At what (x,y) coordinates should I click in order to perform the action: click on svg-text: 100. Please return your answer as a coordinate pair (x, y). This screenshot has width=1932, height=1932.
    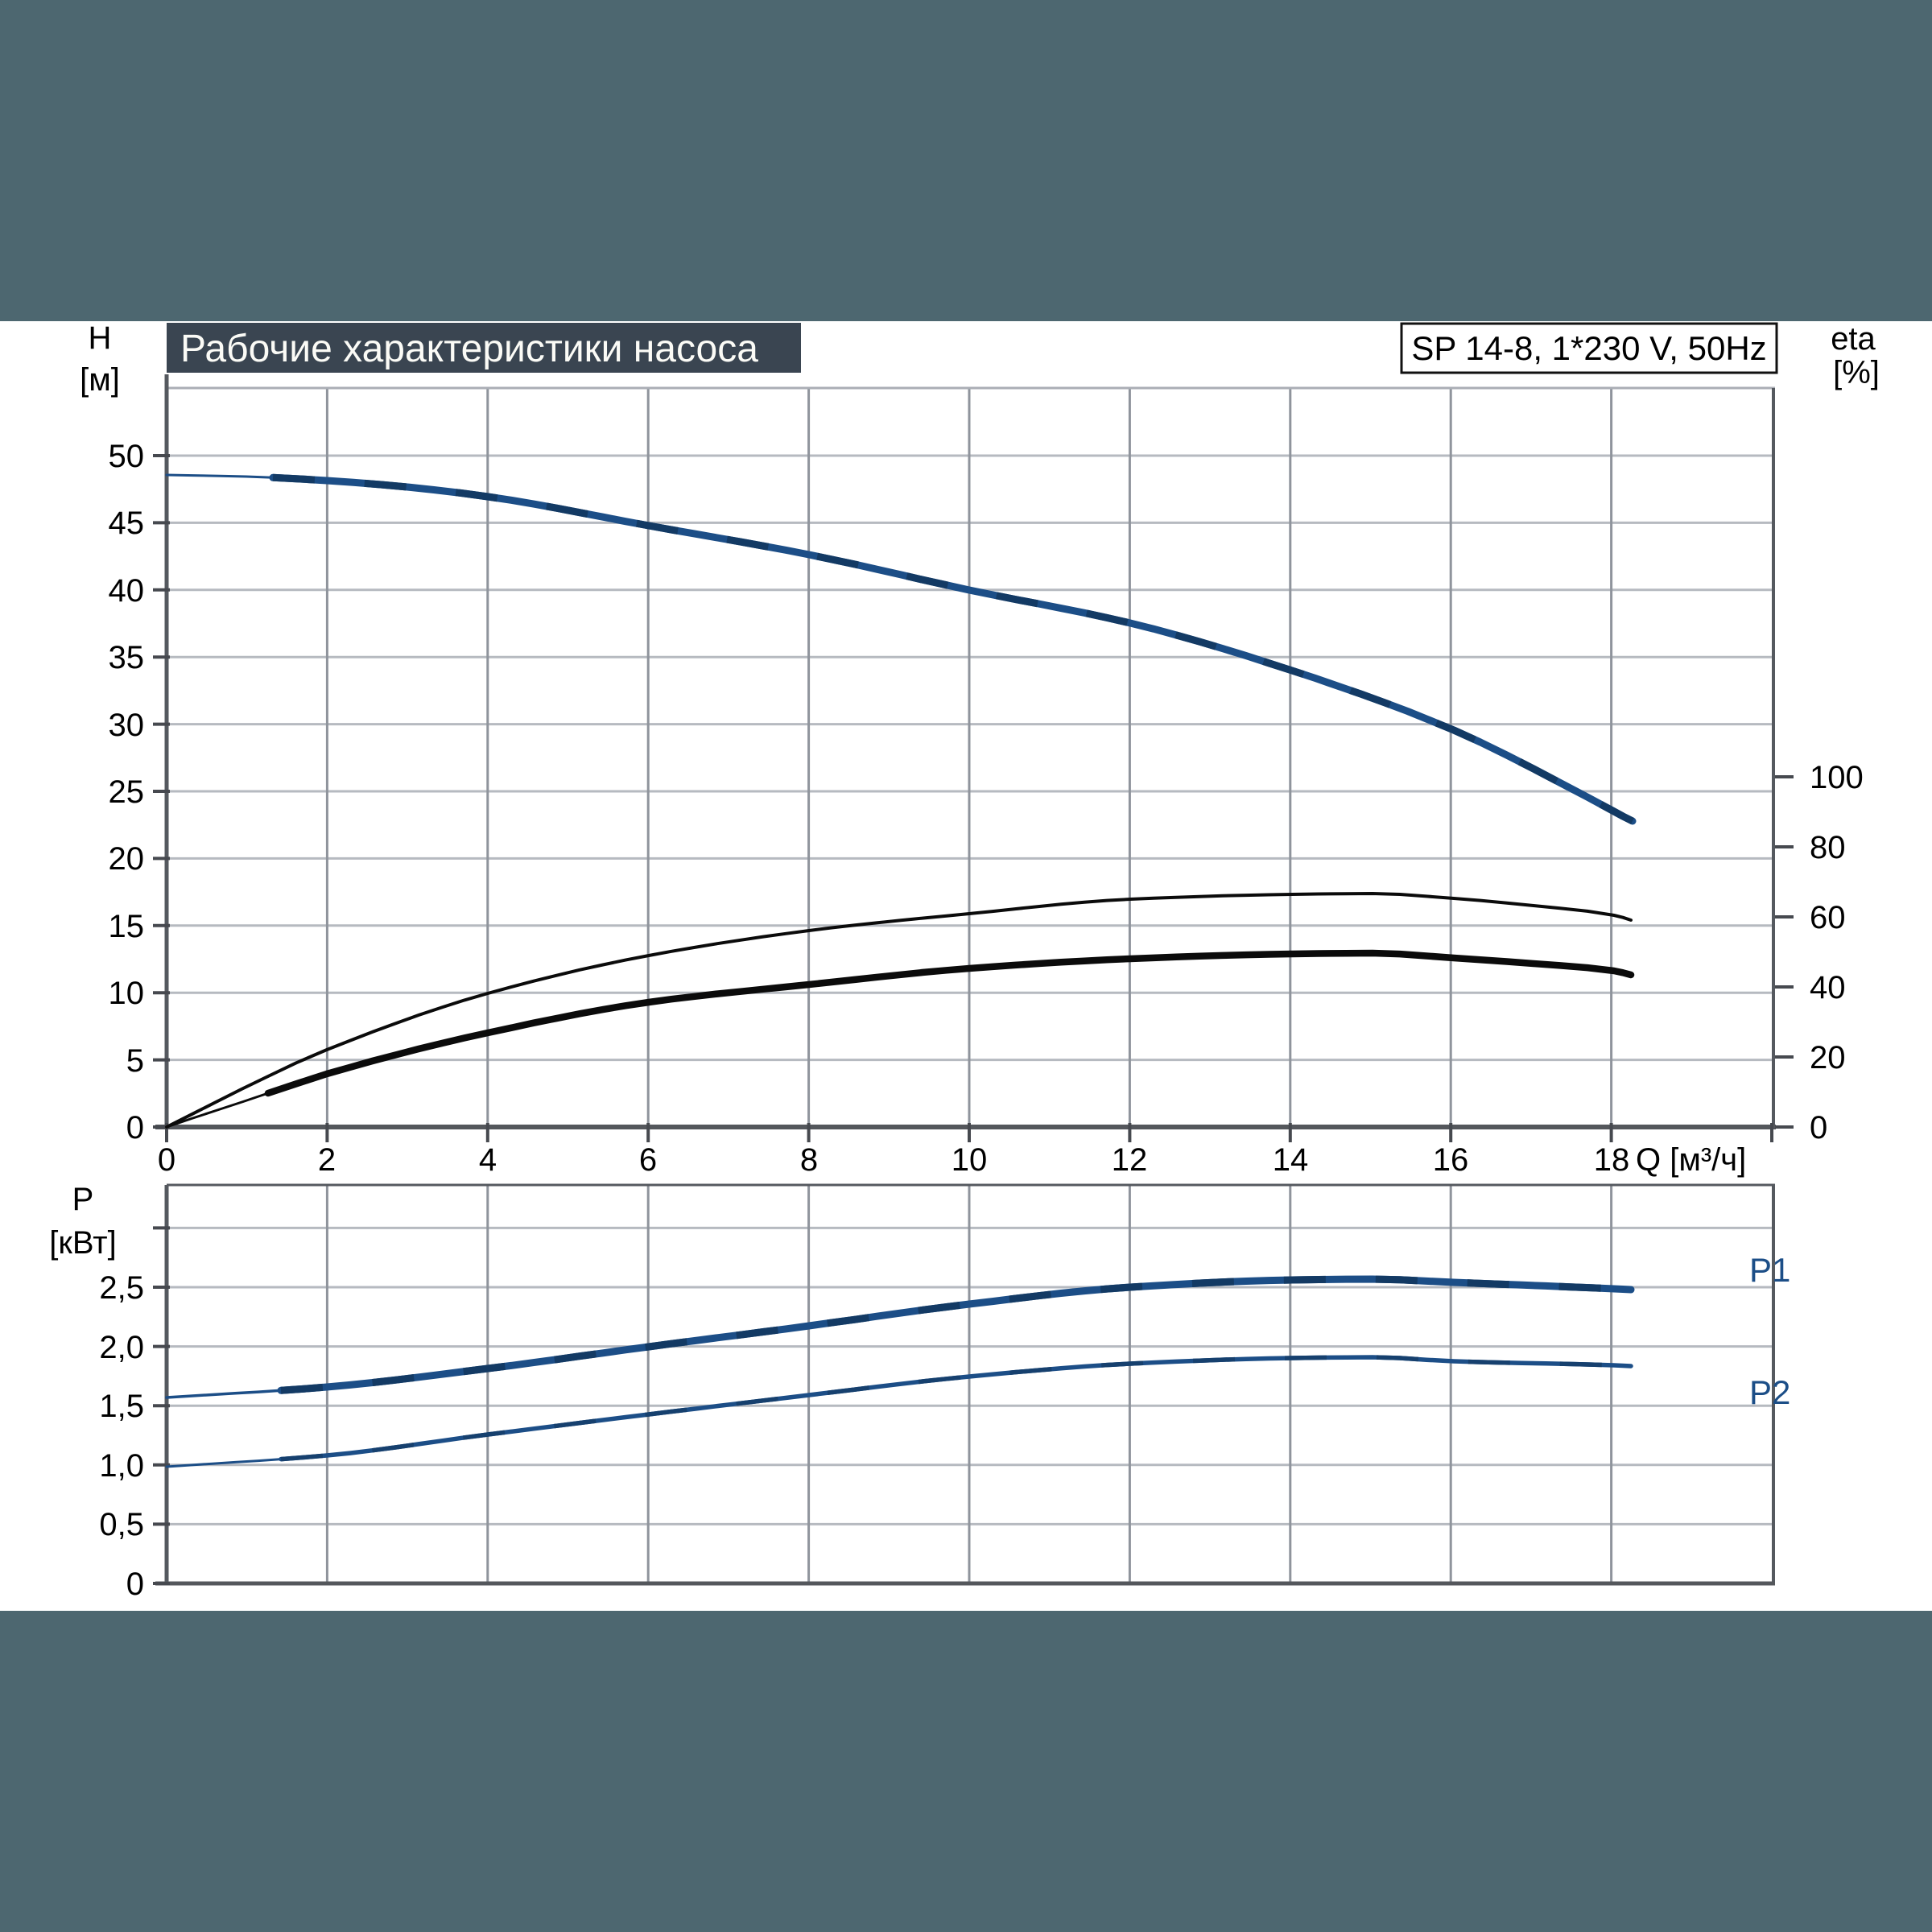
    Looking at the image, I should click on (1837, 777).